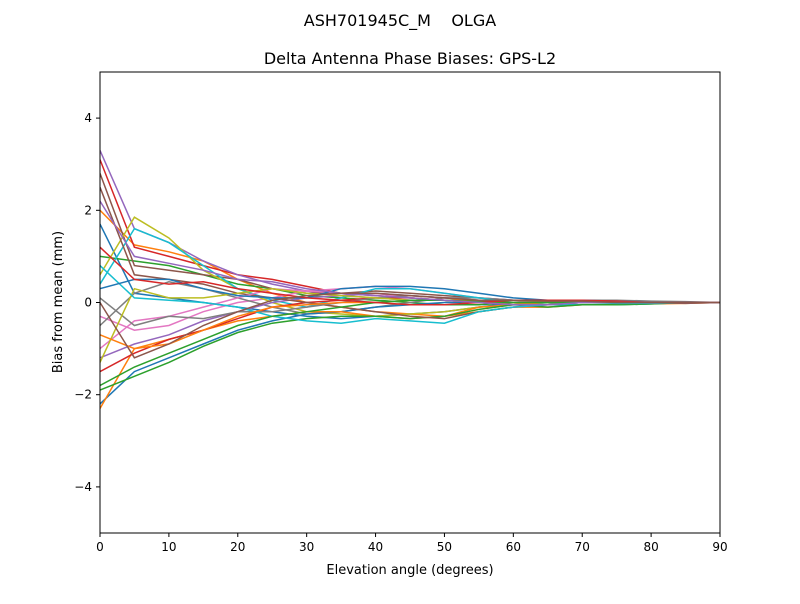 The image size is (800, 604). What do you see at coordinates (306, 547) in the screenshot?
I see `x-tick-label: 30` at bounding box center [306, 547].